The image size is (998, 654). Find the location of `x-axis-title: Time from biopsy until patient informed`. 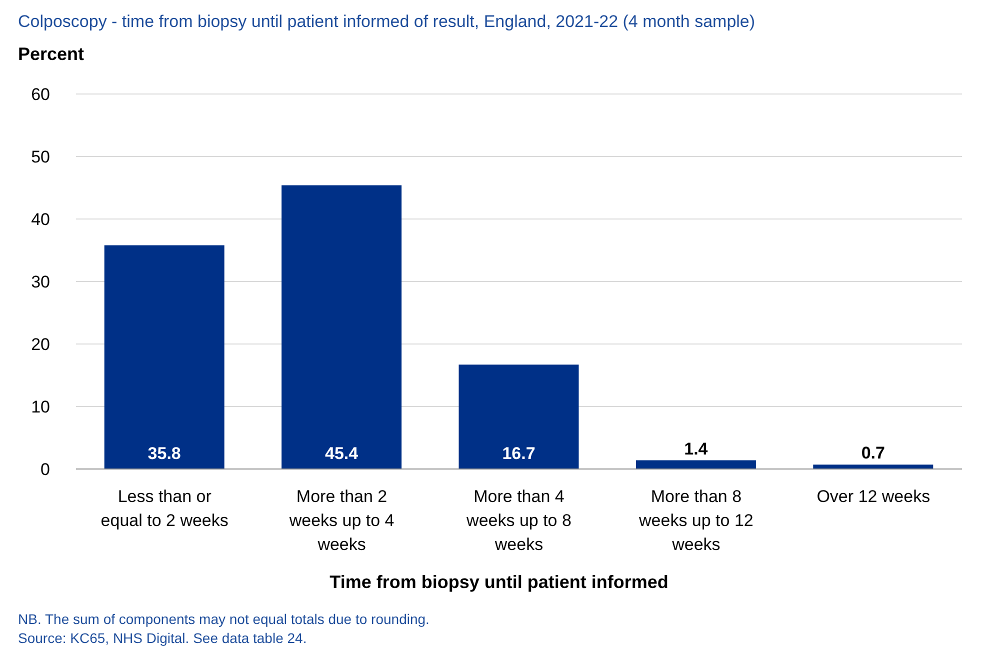

x-axis-title: Time from biopsy until patient informed is located at coordinates (499, 582).